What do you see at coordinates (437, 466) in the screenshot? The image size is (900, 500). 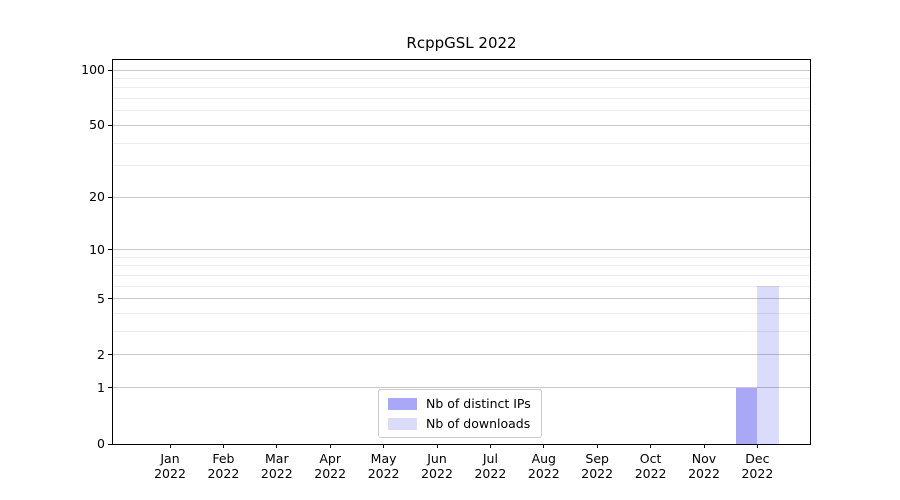 I see `x-tick-label: Jun 2022` at bounding box center [437, 466].